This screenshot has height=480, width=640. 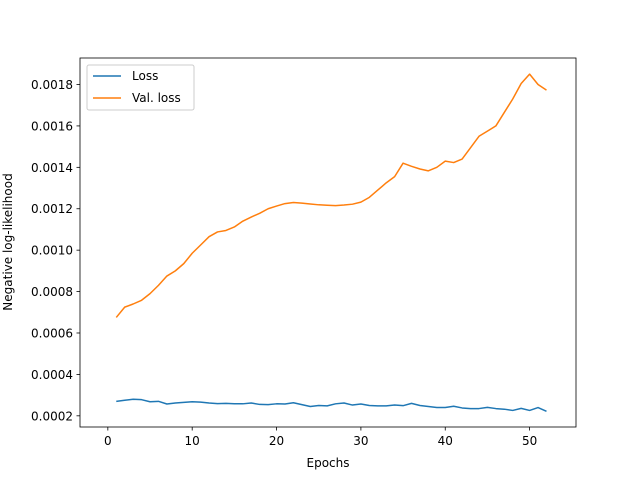 What do you see at coordinates (52, 126) in the screenshot?
I see `y-tick-label: 0.0016` at bounding box center [52, 126].